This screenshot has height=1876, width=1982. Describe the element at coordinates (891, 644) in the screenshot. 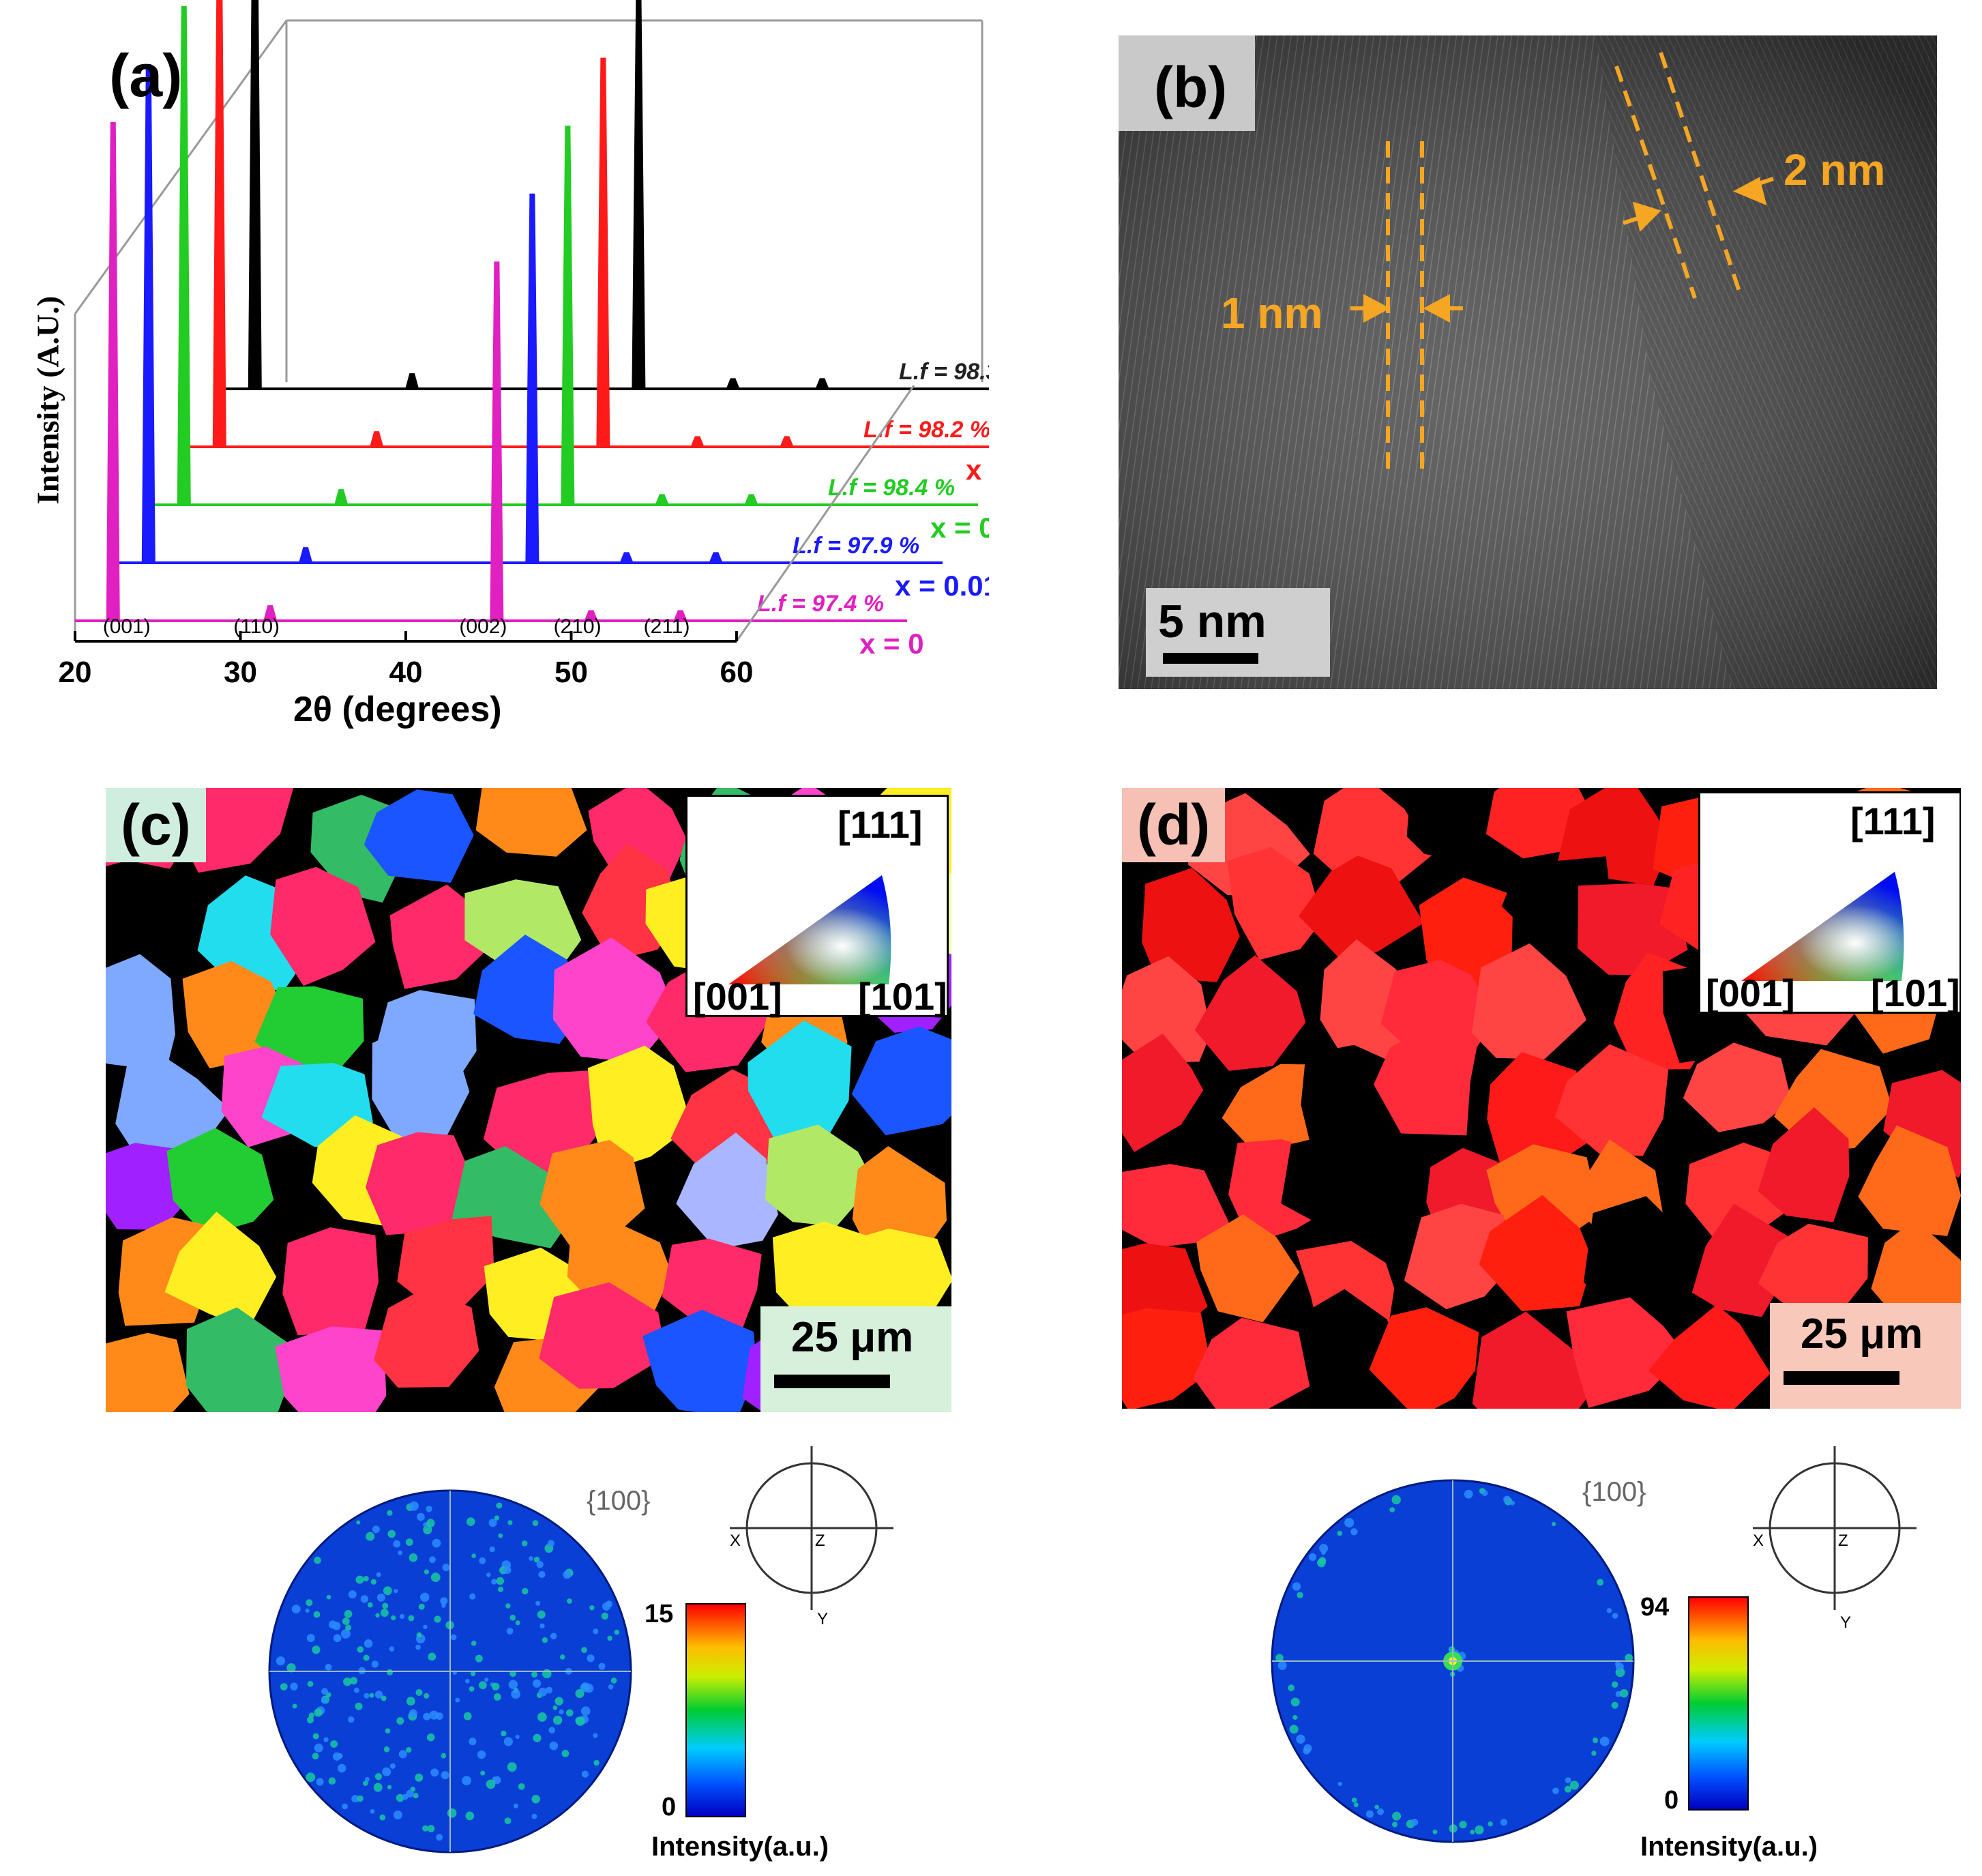

I see `x-label-0: x = 0` at that location.